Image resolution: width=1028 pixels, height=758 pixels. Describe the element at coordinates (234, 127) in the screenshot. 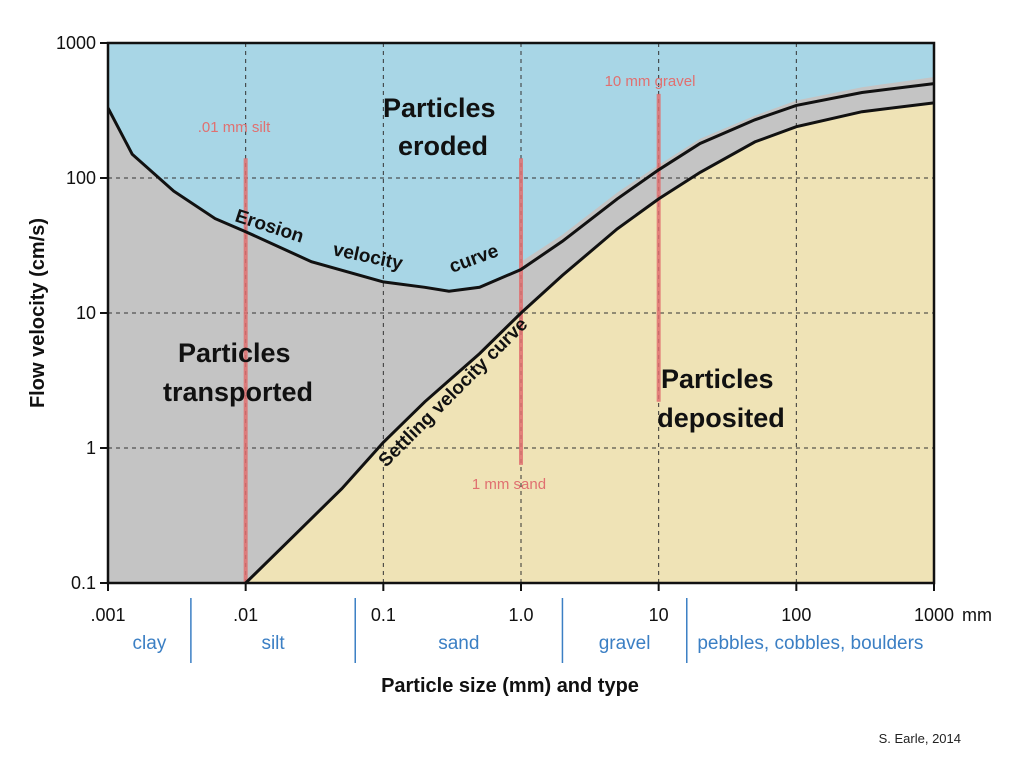

I see `marker-label-silt: .01 mm silt` at that location.